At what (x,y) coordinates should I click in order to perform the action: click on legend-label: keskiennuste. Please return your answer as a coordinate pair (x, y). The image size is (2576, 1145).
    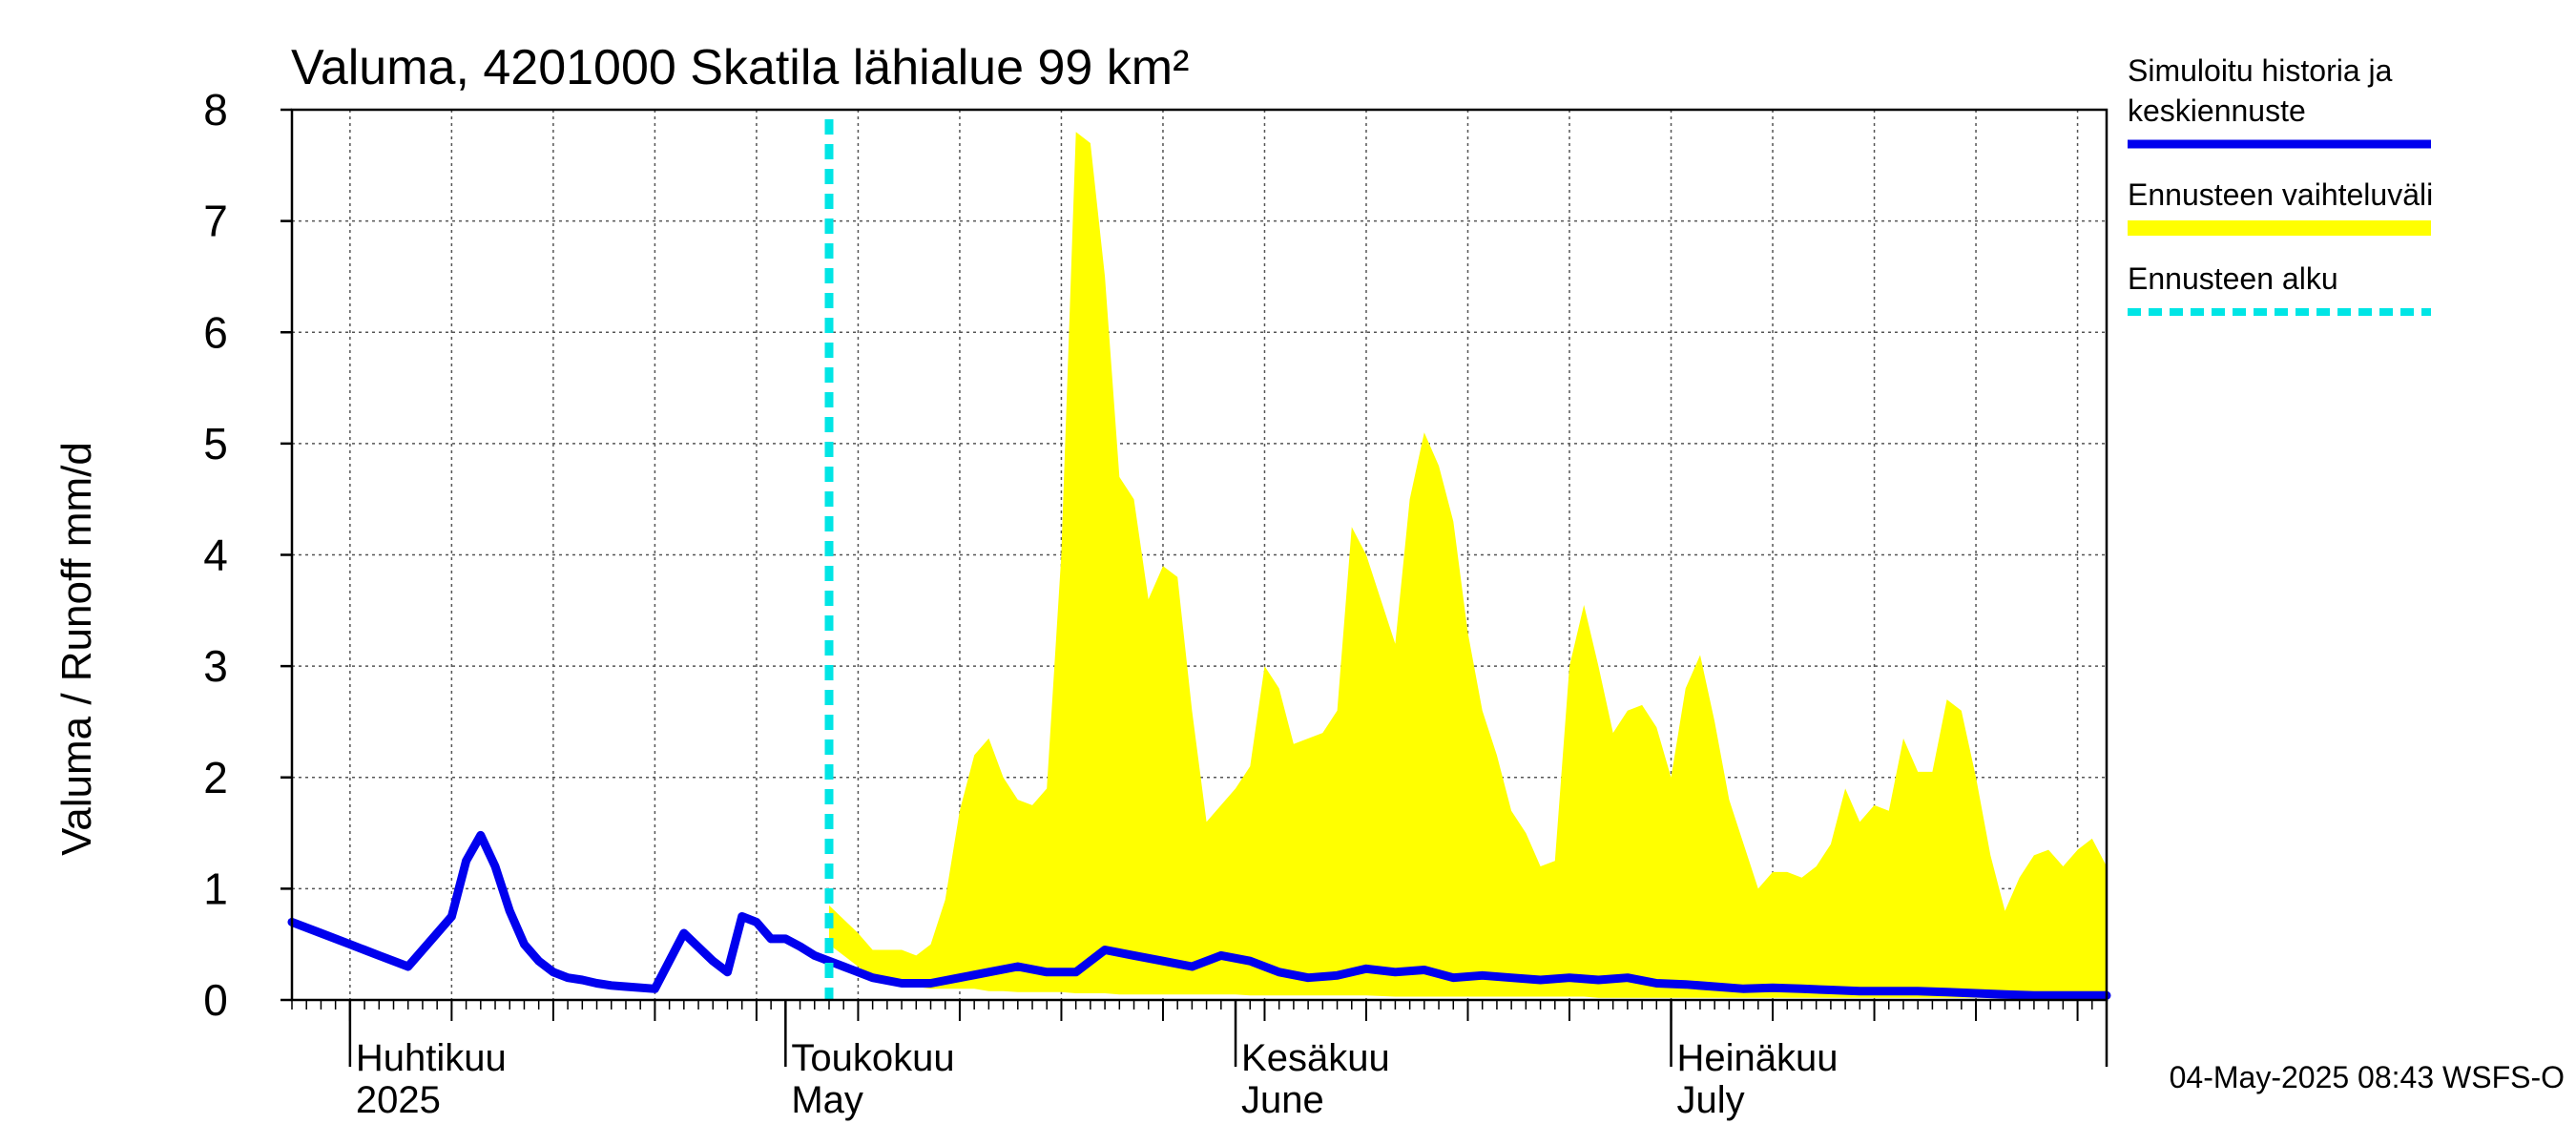
    Looking at the image, I should click on (2217, 111).